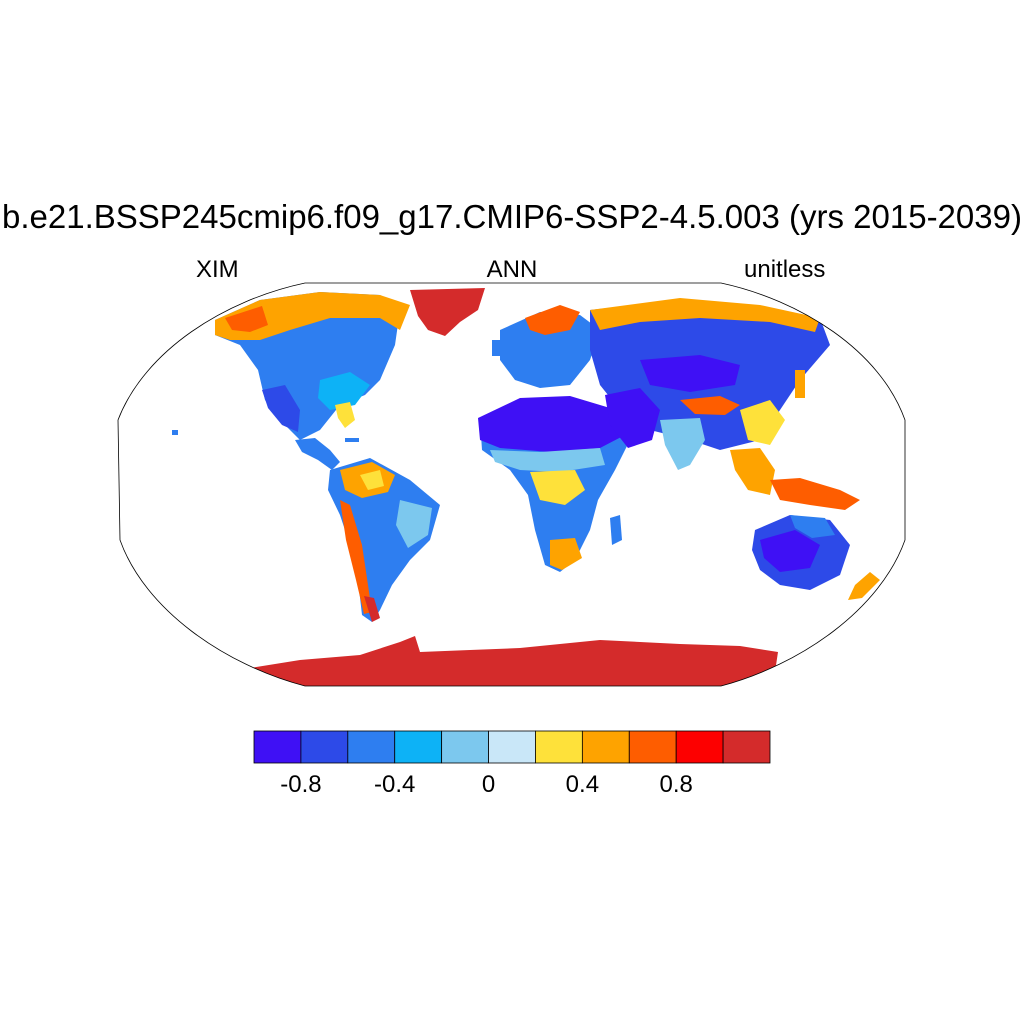  I want to click on indonesia-region, so click(815, 494).